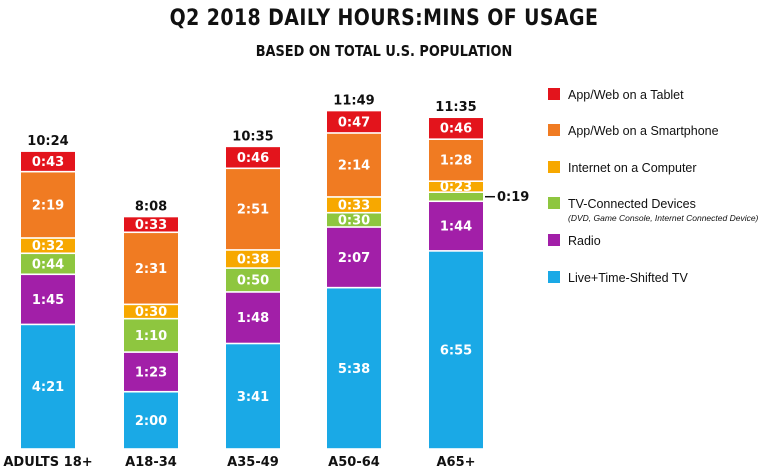  I want to click on segment-value-label: 3:41, so click(253, 397).